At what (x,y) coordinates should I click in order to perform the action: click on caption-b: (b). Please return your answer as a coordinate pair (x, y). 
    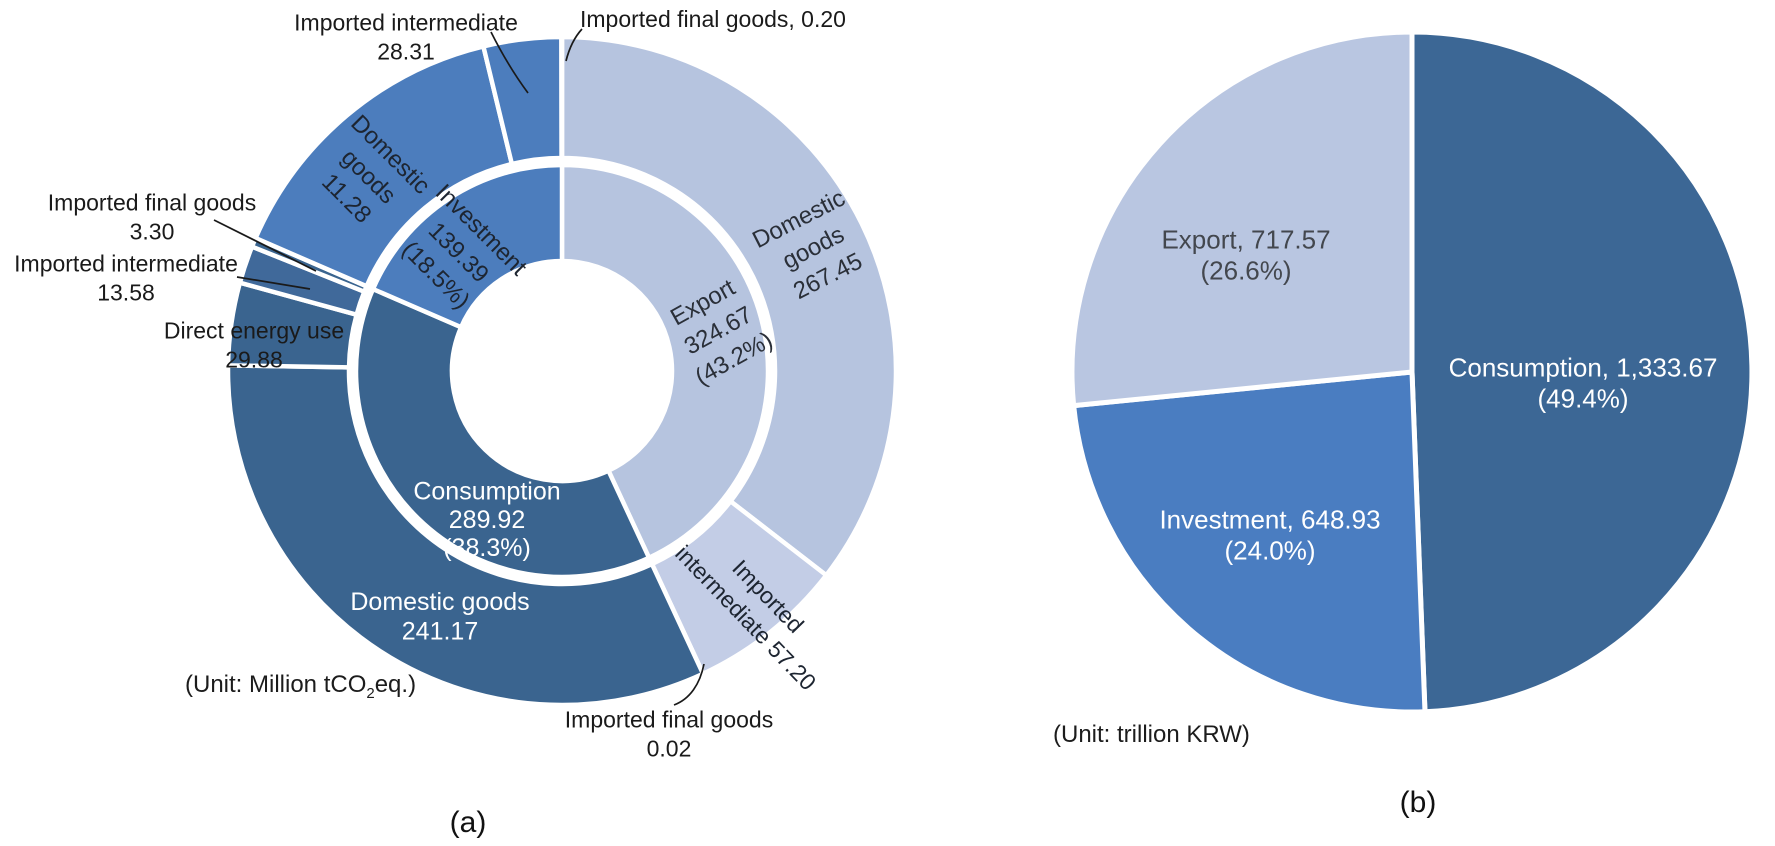
    Looking at the image, I should click on (1418, 802).